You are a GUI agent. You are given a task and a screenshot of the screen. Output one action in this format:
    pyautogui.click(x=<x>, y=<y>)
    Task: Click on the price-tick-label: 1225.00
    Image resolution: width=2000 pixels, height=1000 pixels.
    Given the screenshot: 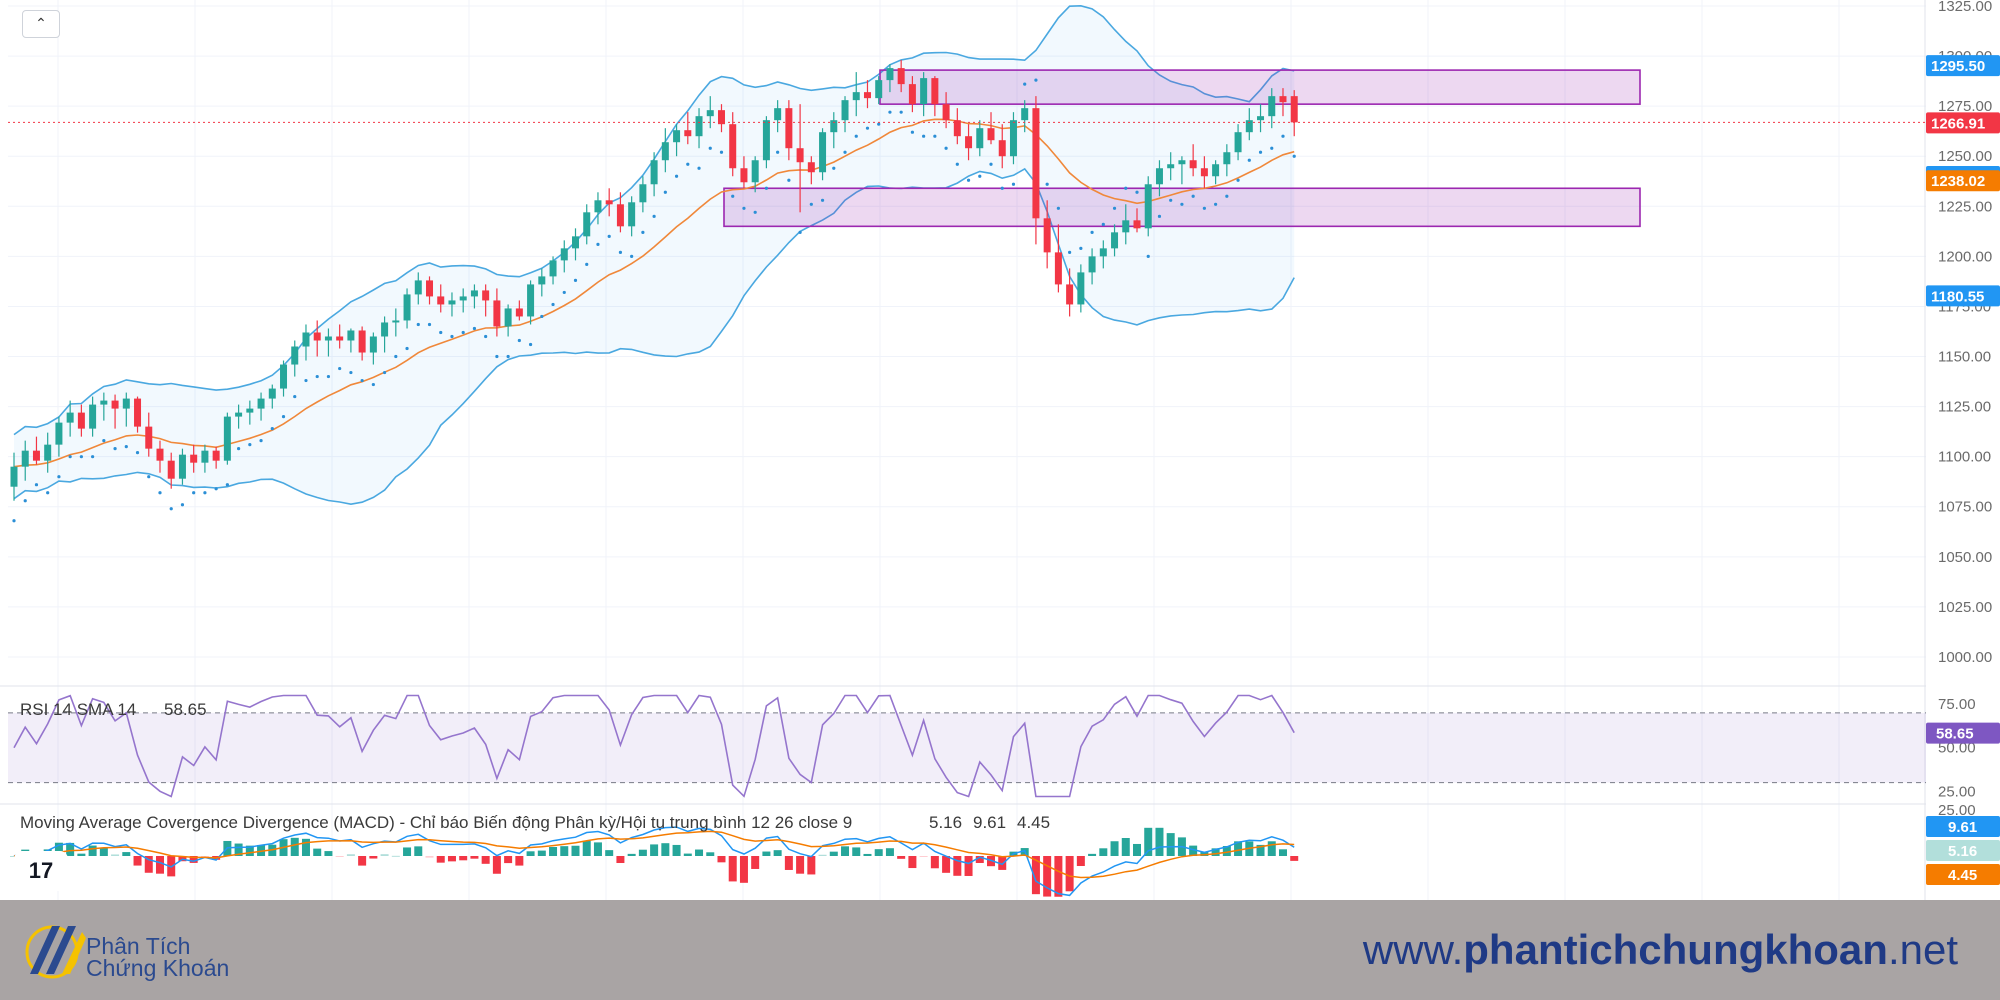 What is the action you would take?
    pyautogui.click(x=1965, y=206)
    